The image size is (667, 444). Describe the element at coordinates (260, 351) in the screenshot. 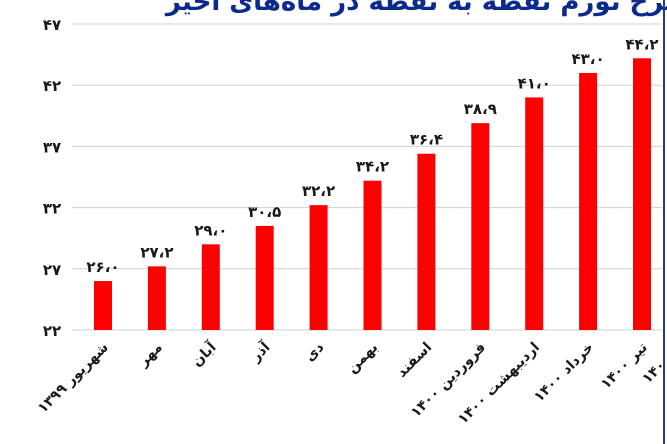

I see `x-tick-label: آذر` at that location.